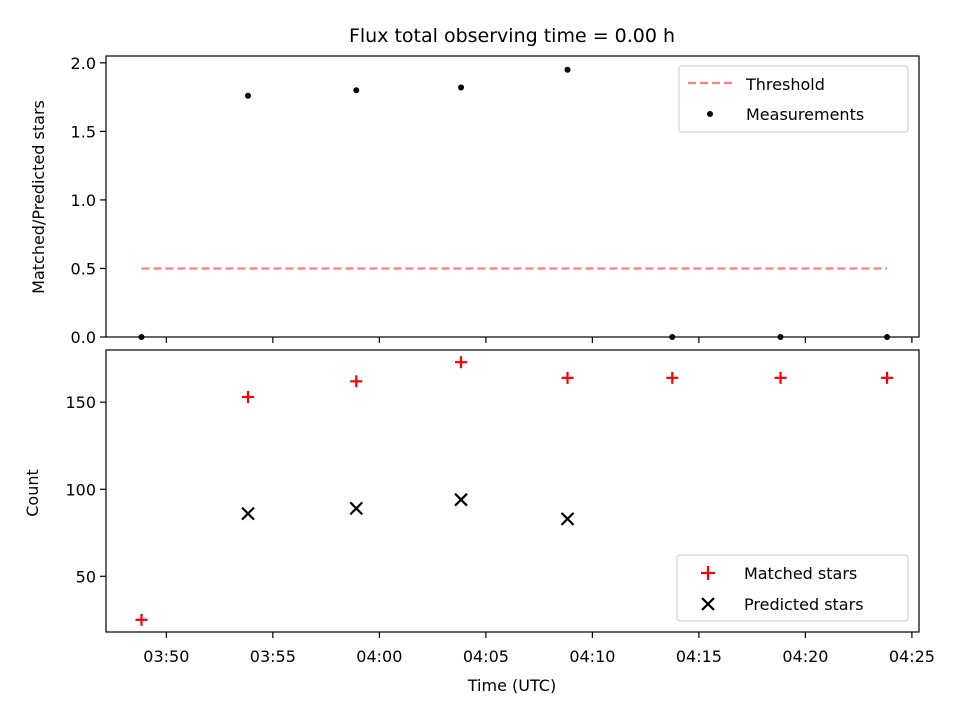 The image size is (960, 720). What do you see at coordinates (592, 656) in the screenshot?
I see `x-tick-label: 04:10` at bounding box center [592, 656].